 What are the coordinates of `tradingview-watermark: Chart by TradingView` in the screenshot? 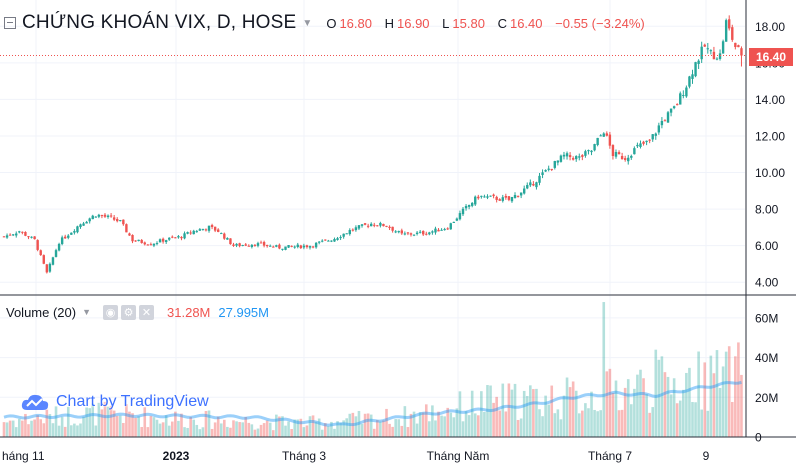 It's located at (114, 402).